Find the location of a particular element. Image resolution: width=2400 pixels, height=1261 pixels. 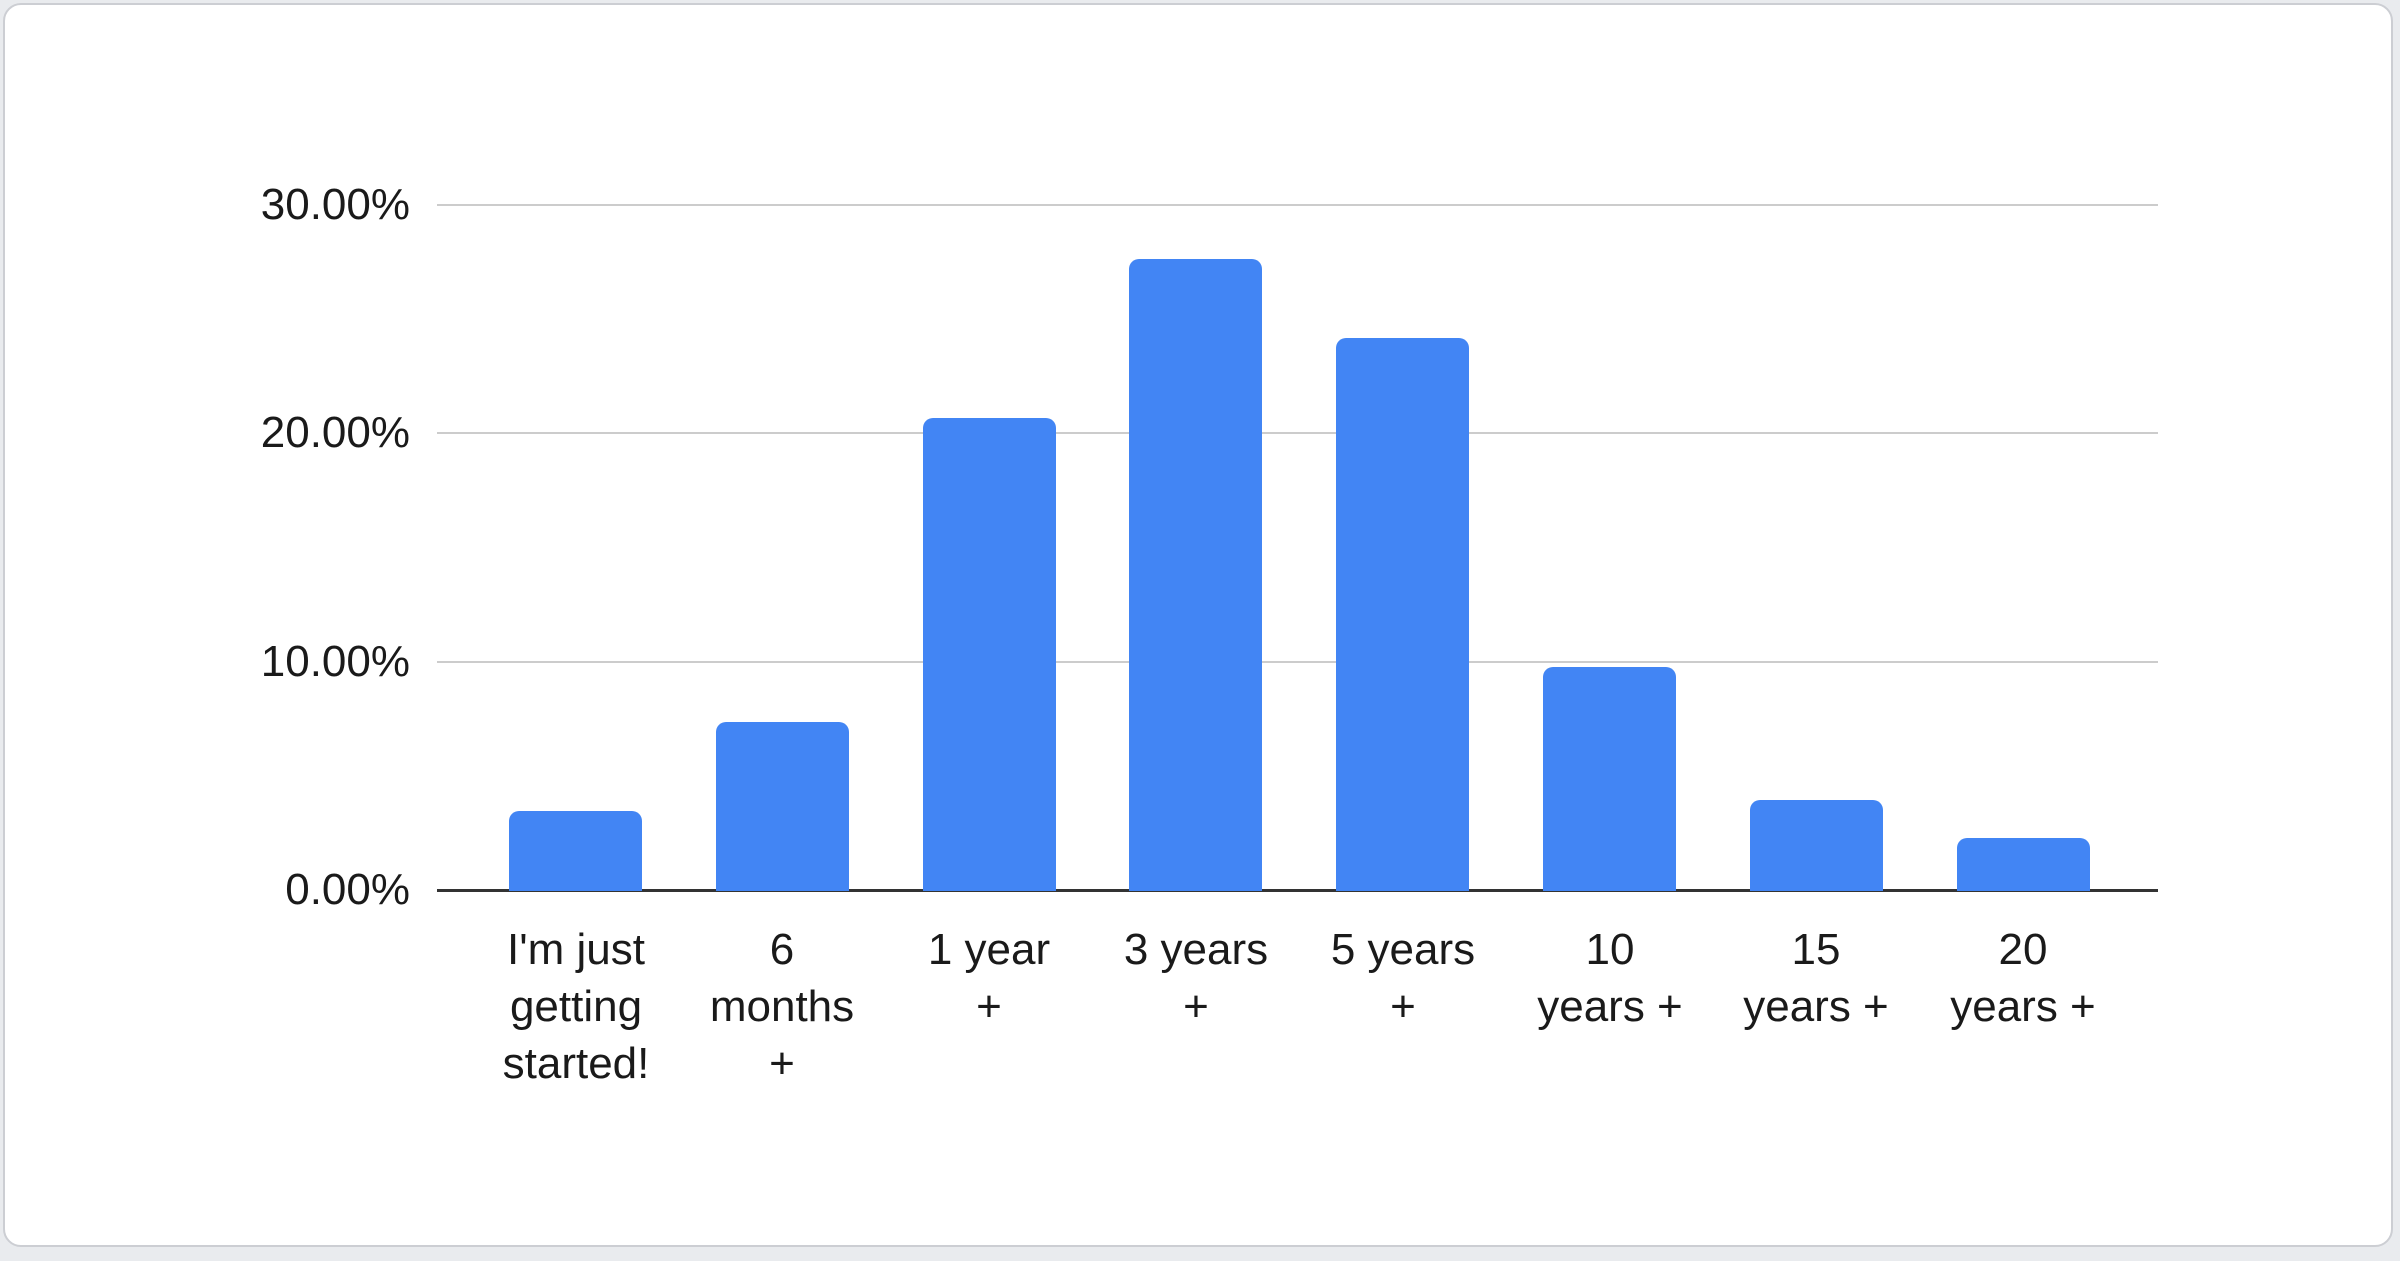

x-axis-category-label: I'm just getting started! is located at coordinates (576, 1006).